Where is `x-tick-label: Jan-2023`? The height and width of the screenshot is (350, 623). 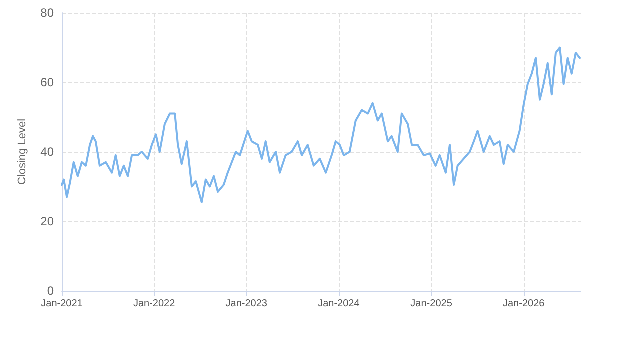 x-tick-label: Jan-2023 is located at coordinates (247, 304).